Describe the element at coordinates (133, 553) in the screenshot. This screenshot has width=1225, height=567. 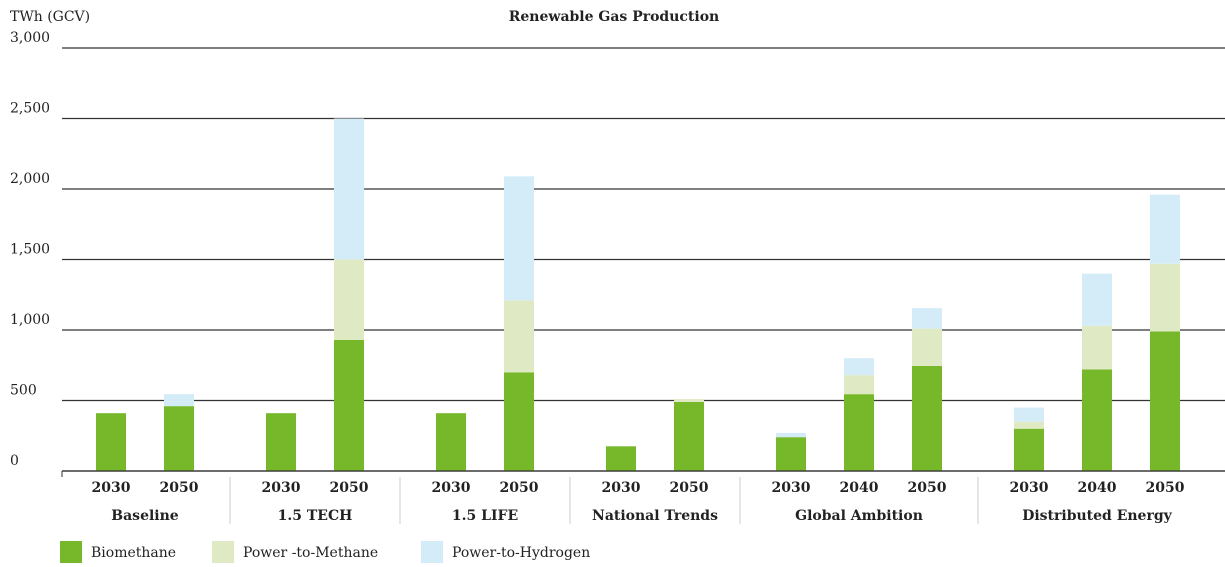
I see `legend-label: Biomethane` at that location.